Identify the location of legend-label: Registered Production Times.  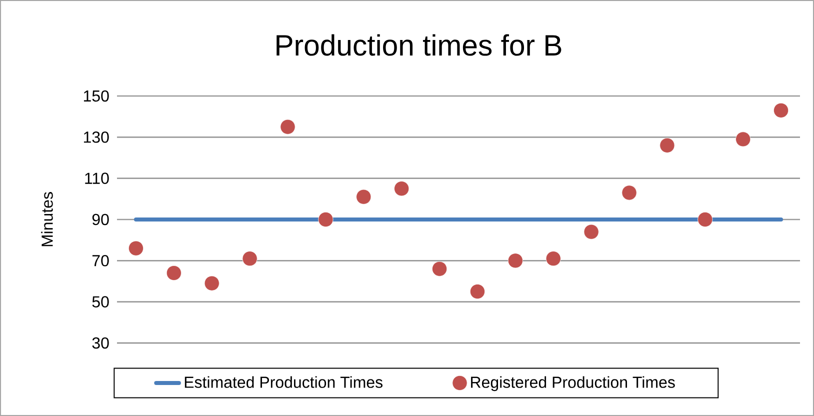
(573, 384).